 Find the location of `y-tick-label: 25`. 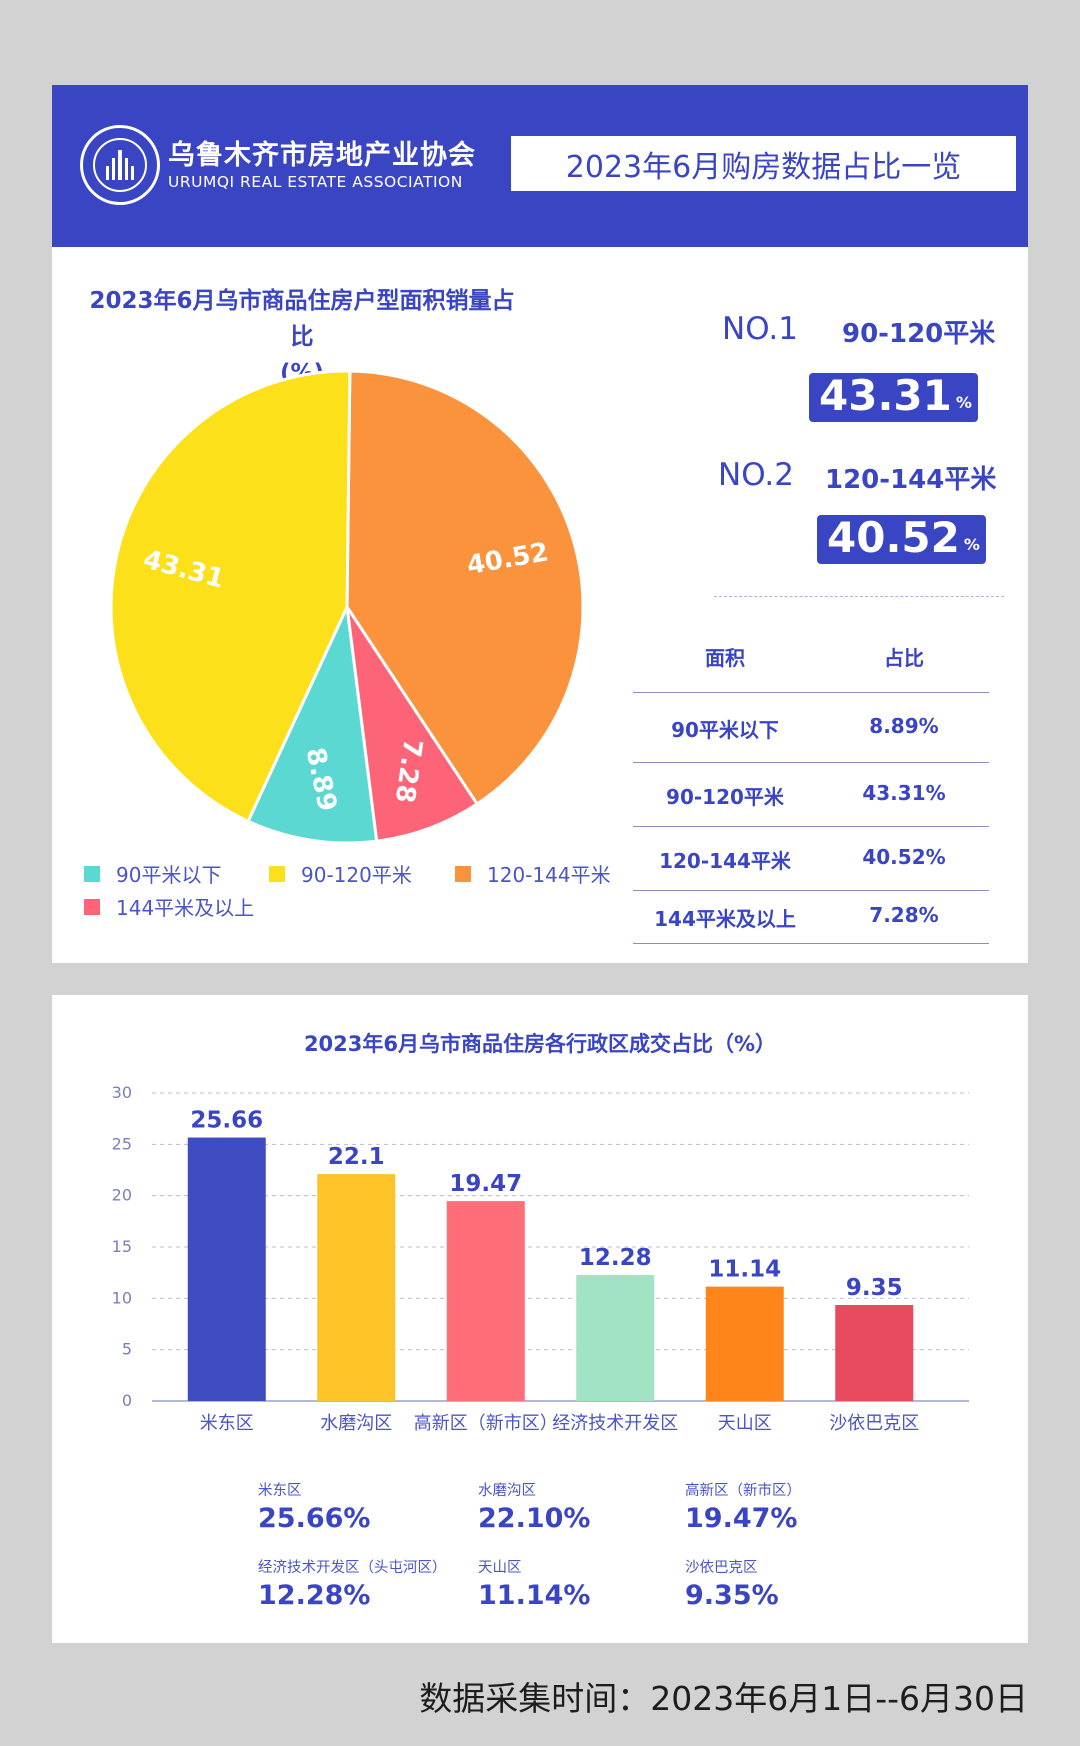

y-tick-label: 25 is located at coordinates (122, 1143).